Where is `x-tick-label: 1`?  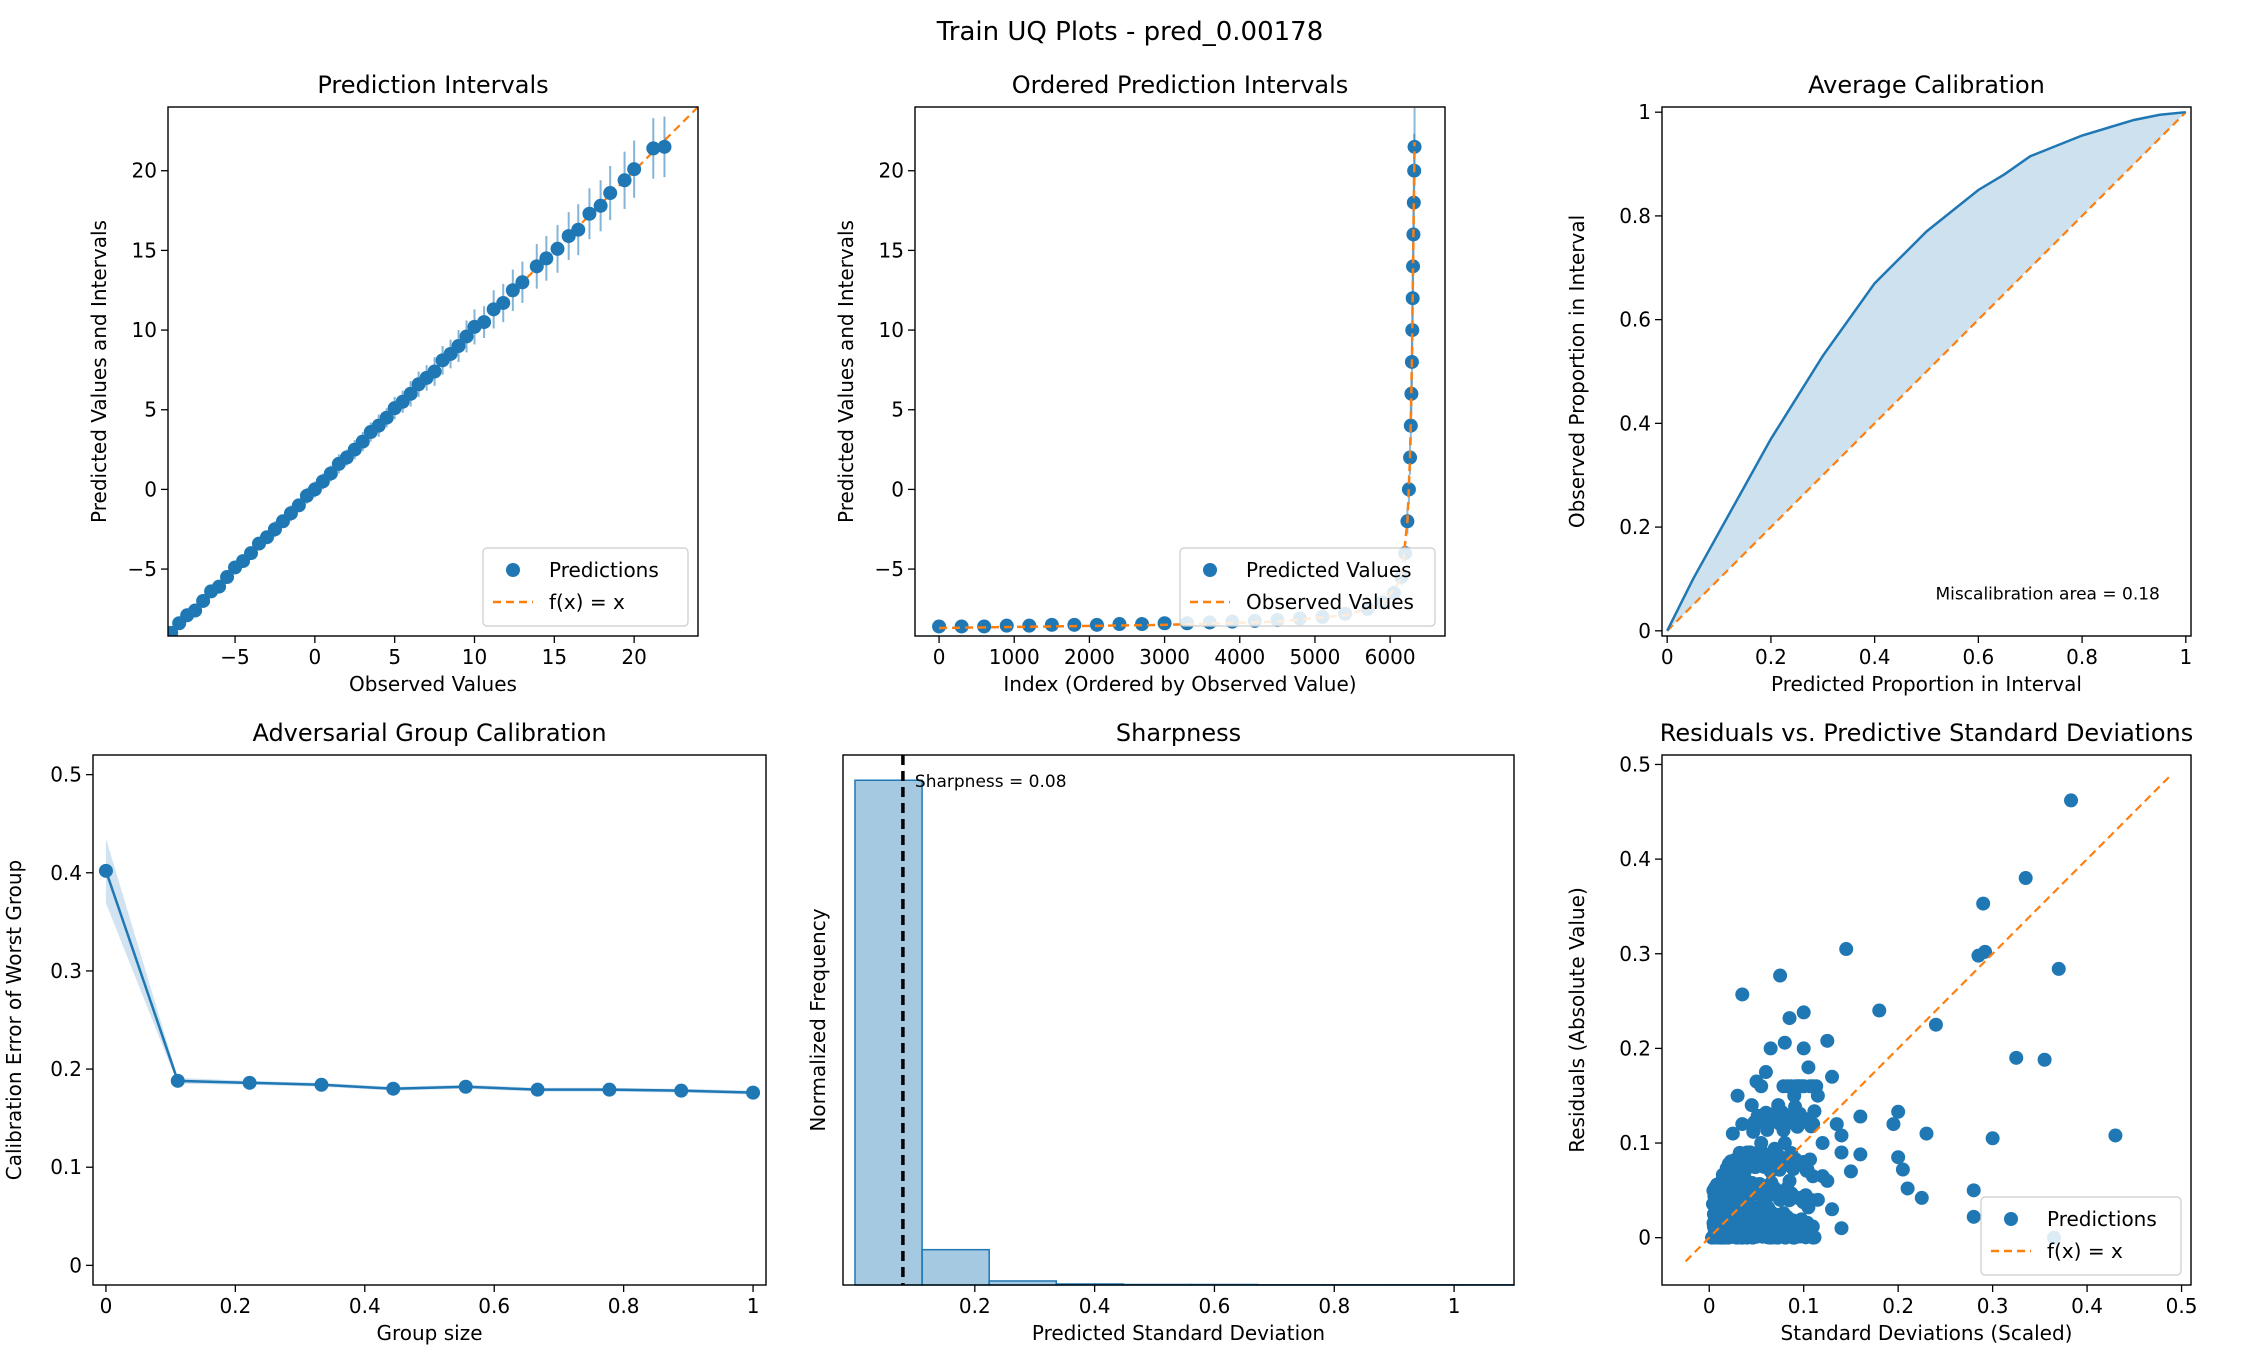 x-tick-label: 1 is located at coordinates (2185, 657).